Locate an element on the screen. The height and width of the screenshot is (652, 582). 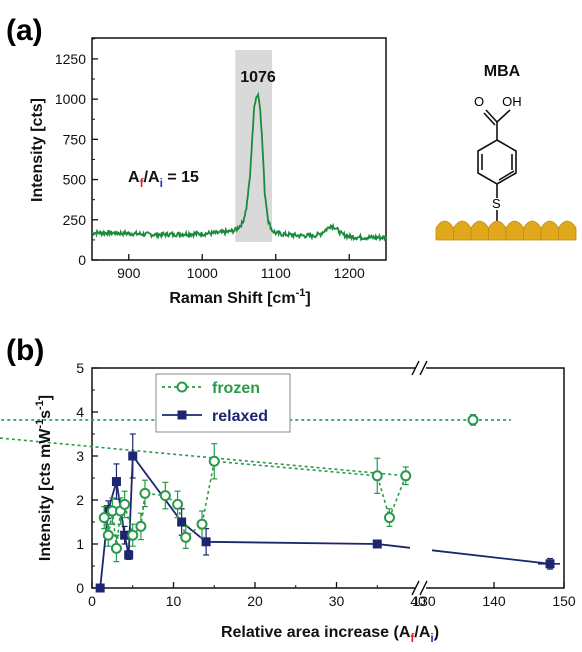
y-axis-label-a: Intensity [cts] is located at coordinates (37, 150).